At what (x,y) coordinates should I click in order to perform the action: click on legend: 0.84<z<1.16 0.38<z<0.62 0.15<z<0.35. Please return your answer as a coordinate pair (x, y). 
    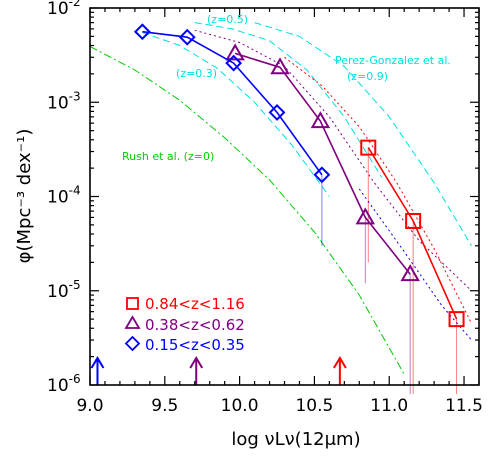
    Looking at the image, I should click on (184, 324).